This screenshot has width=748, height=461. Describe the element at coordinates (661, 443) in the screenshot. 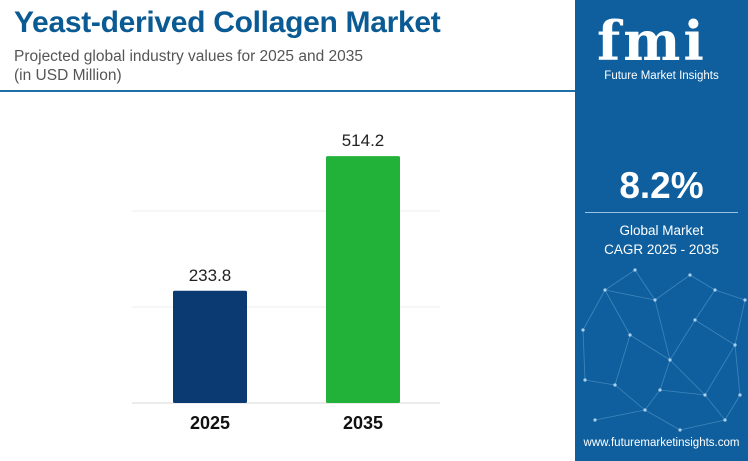

I see `website-link: www.futuremarketinsights.com` at that location.